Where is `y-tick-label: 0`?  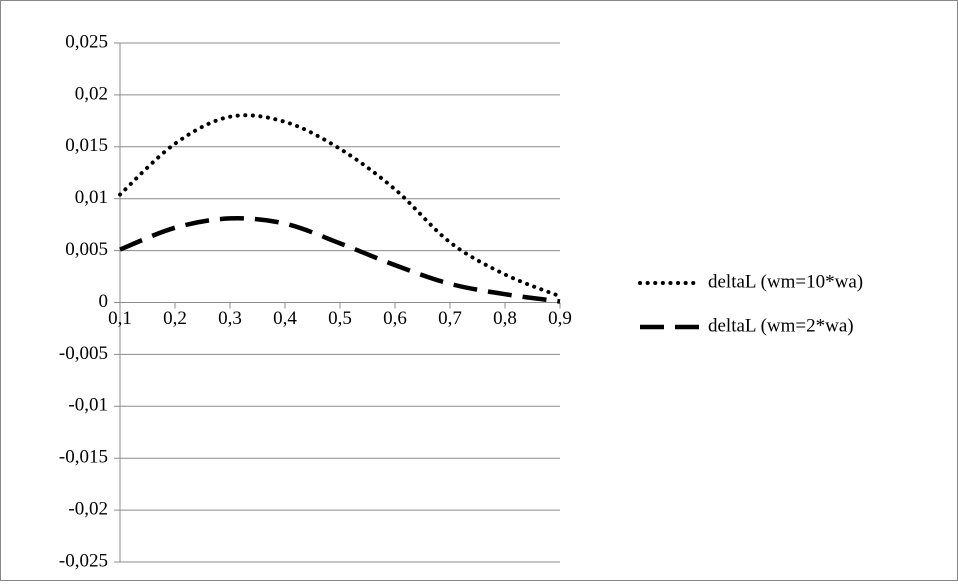
y-tick-label: 0 is located at coordinates (104, 301).